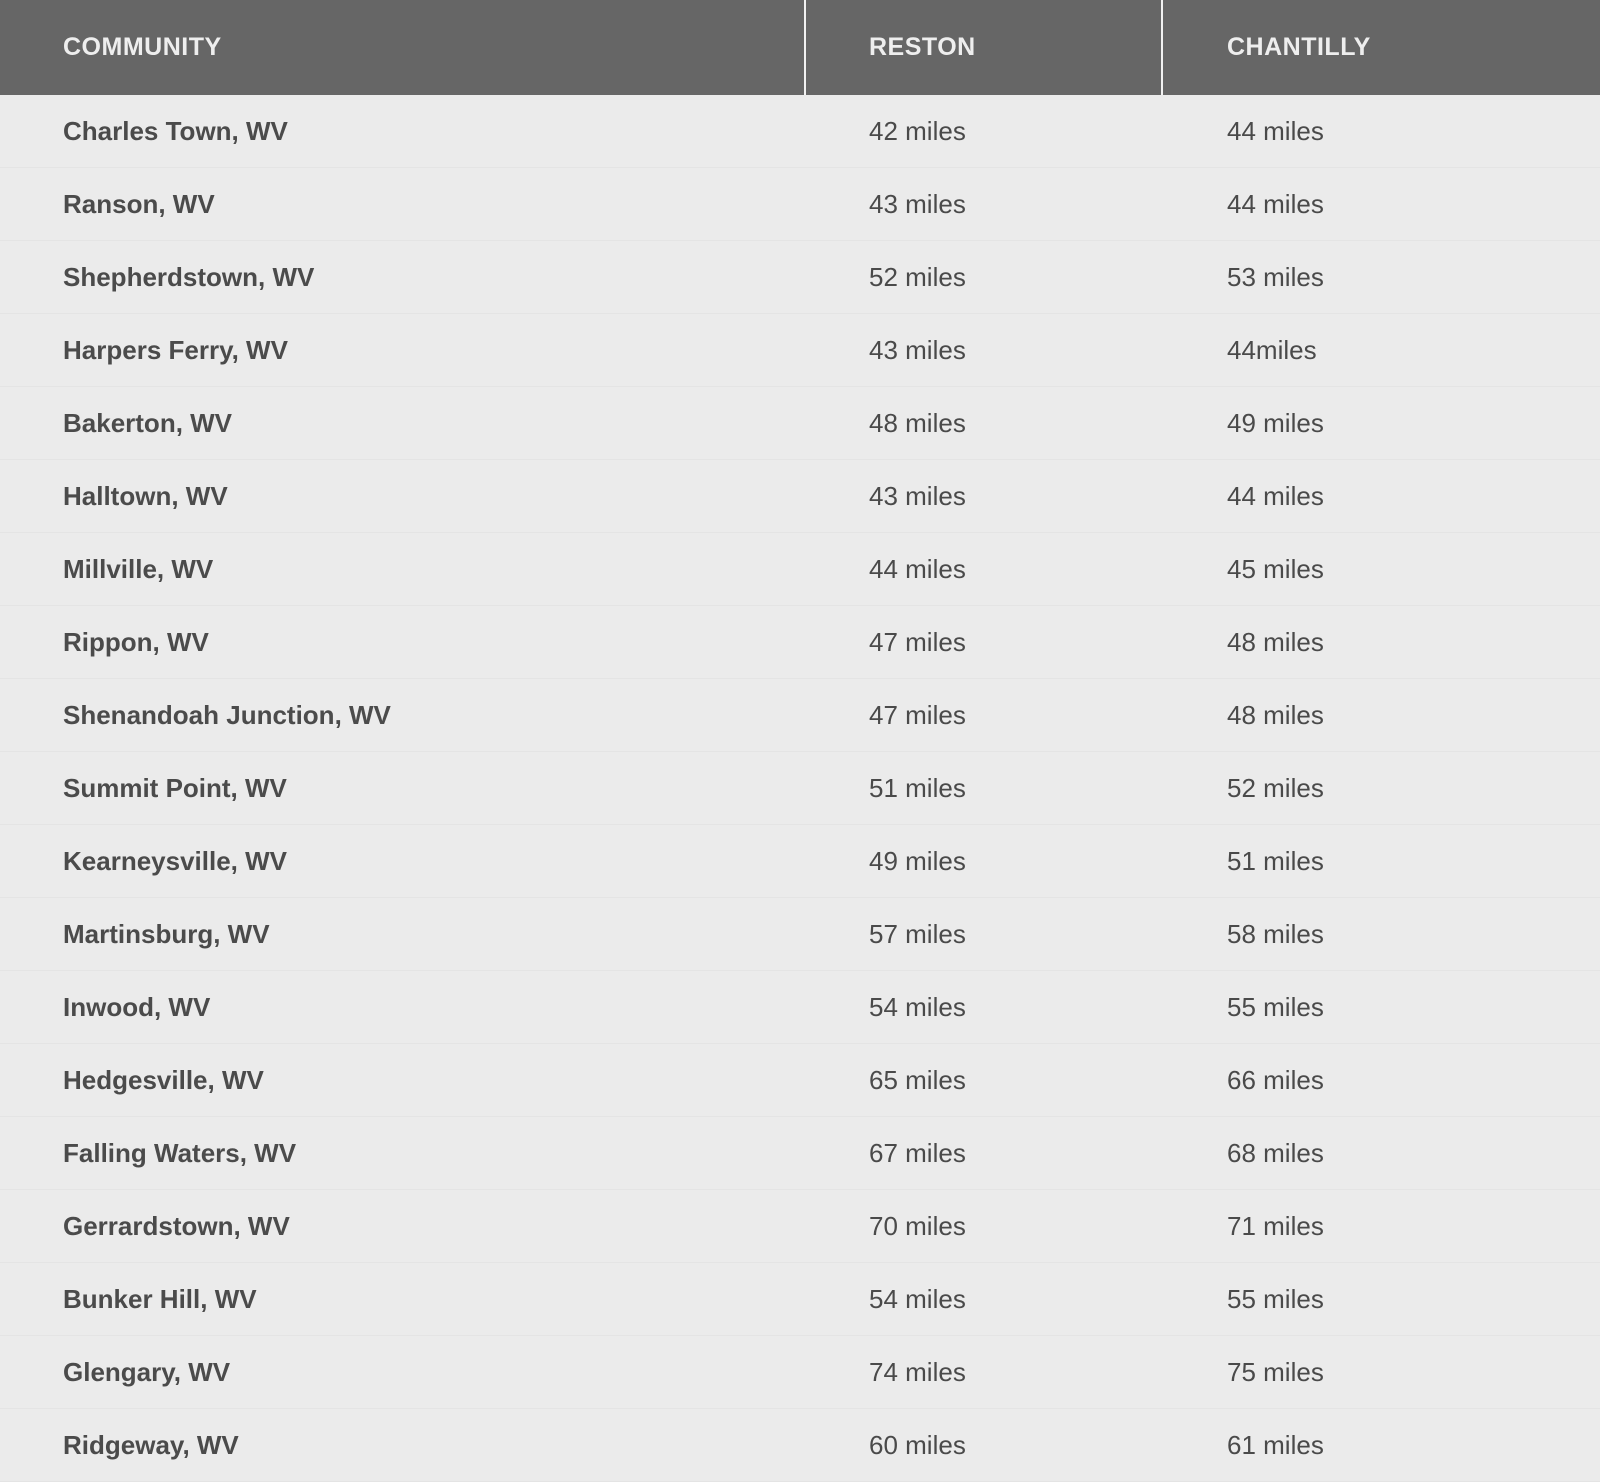 The height and width of the screenshot is (1482, 1600). What do you see at coordinates (402, 204) in the screenshot?
I see `community-cell: Ranson, WV` at bounding box center [402, 204].